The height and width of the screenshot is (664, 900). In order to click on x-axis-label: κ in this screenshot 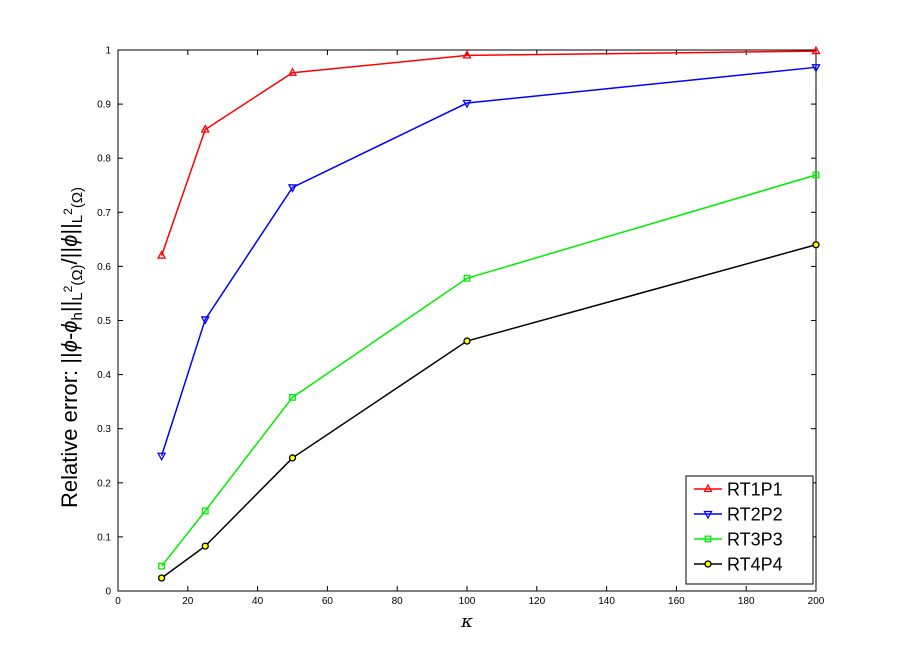, I will do `click(466, 621)`.